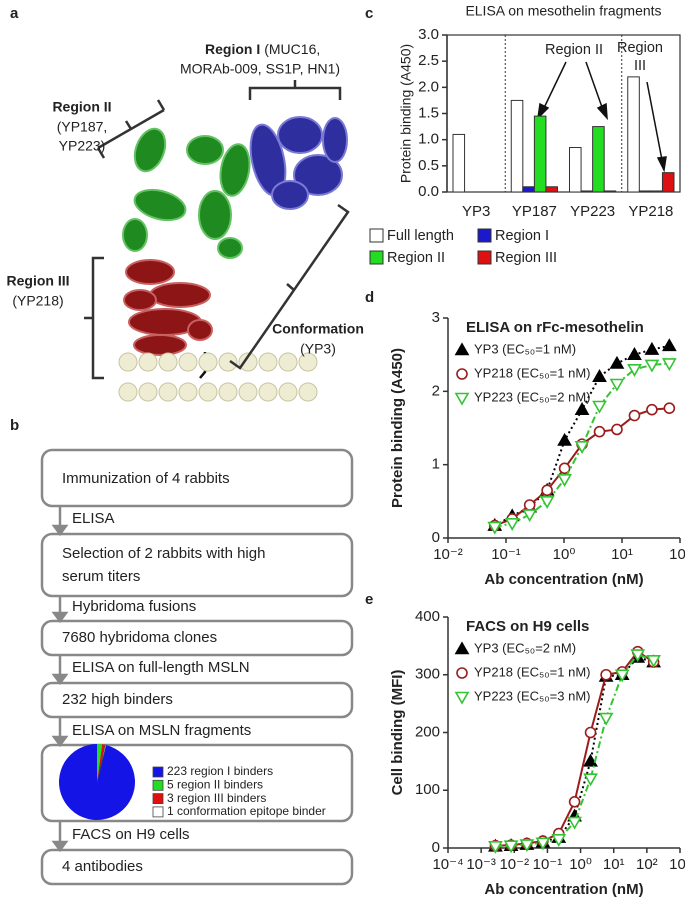  I want to click on x-tick-label: 10³, so click(677, 864).